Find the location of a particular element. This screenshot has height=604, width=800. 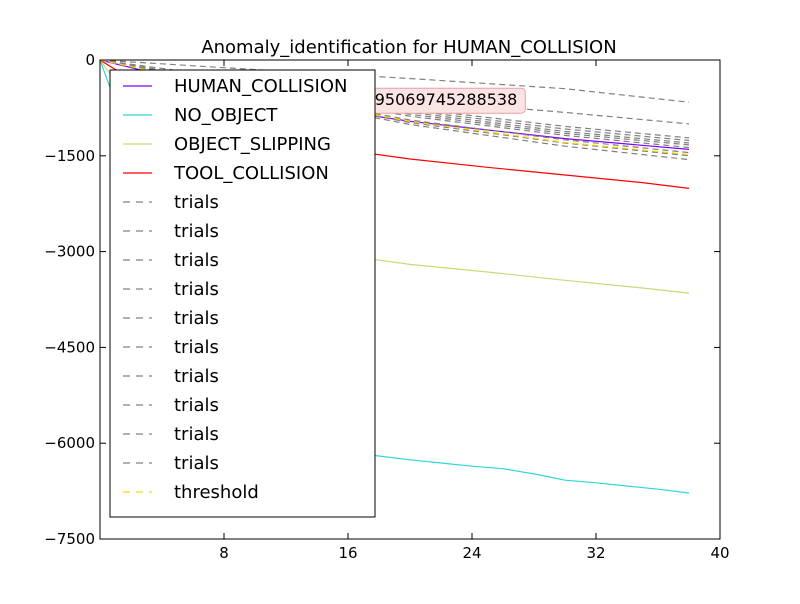

y-tick-label: 0 is located at coordinates (90, 60).